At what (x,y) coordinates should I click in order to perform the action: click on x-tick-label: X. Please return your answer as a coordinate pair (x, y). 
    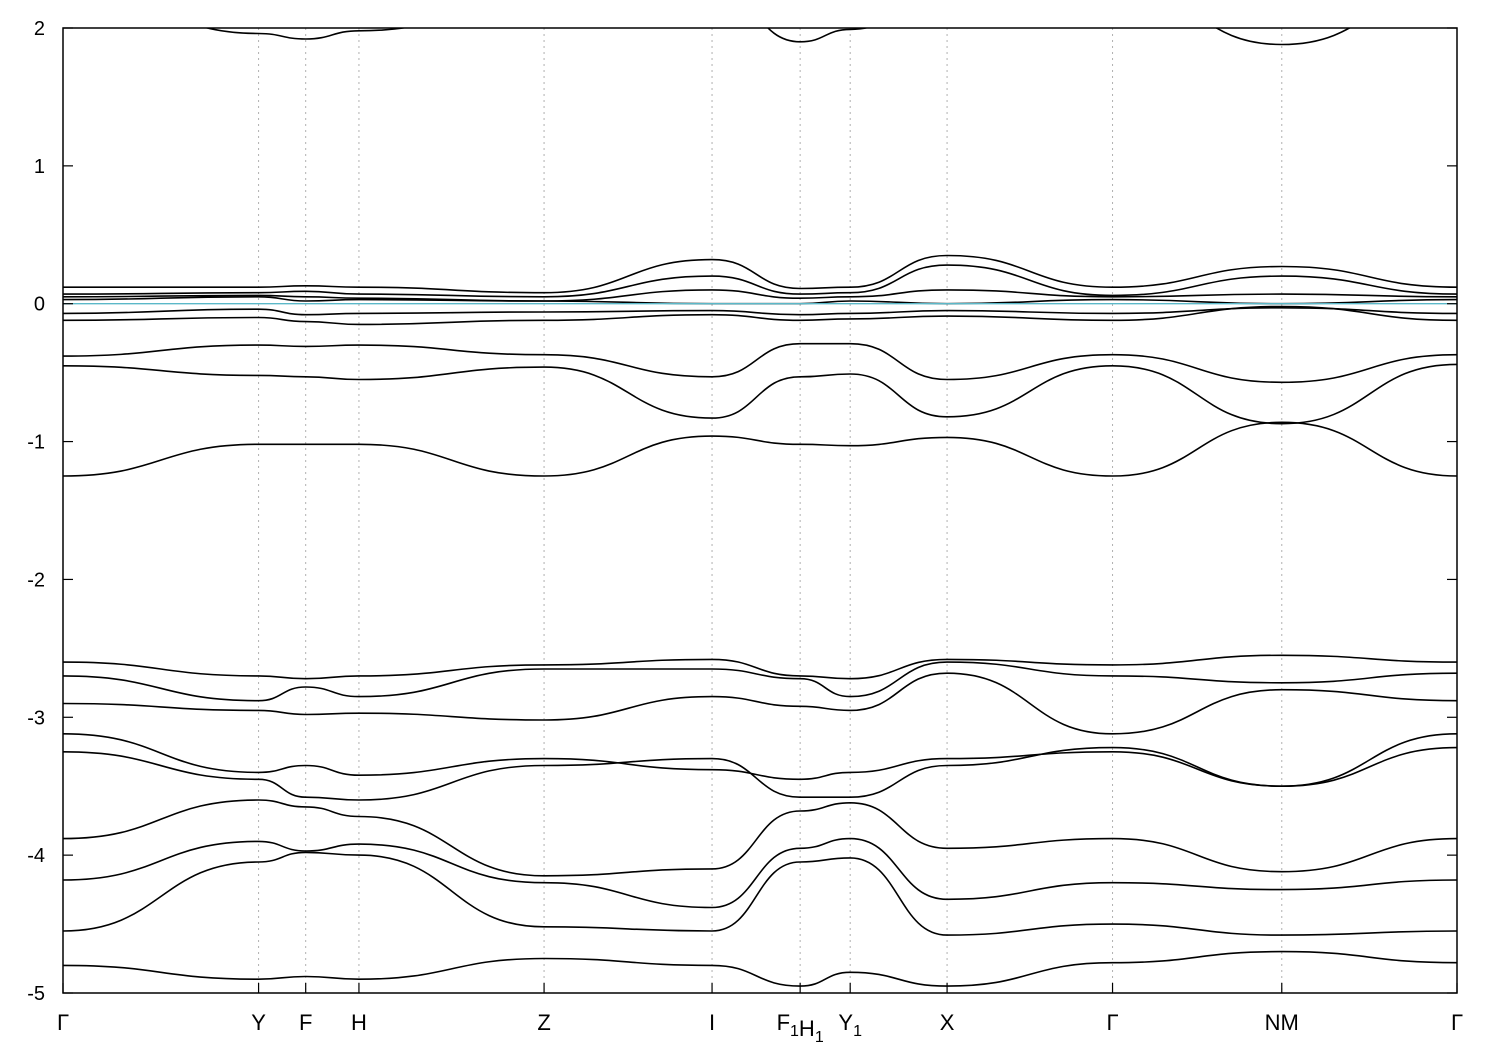
    Looking at the image, I should click on (947, 1022).